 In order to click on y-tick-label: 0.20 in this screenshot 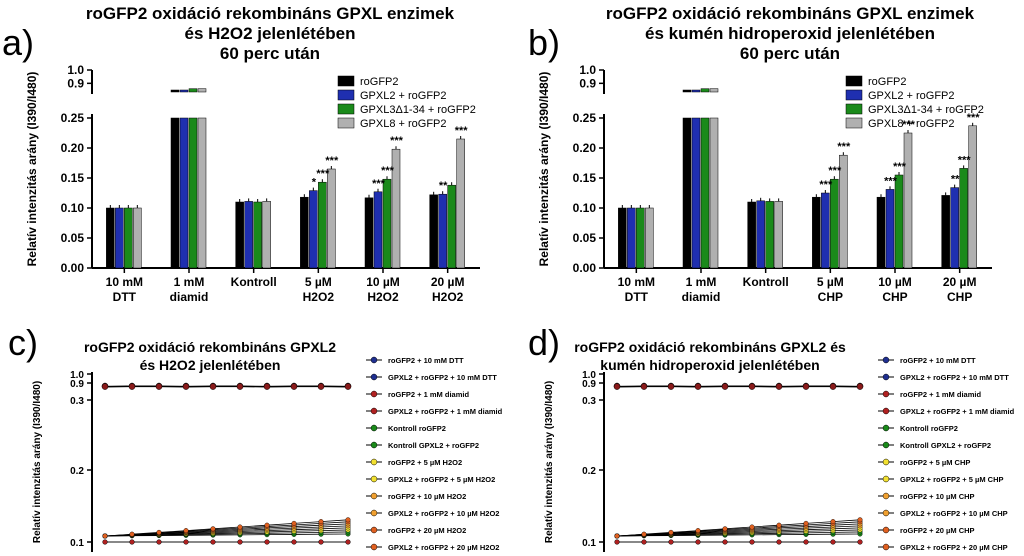, I will do `click(73, 148)`.